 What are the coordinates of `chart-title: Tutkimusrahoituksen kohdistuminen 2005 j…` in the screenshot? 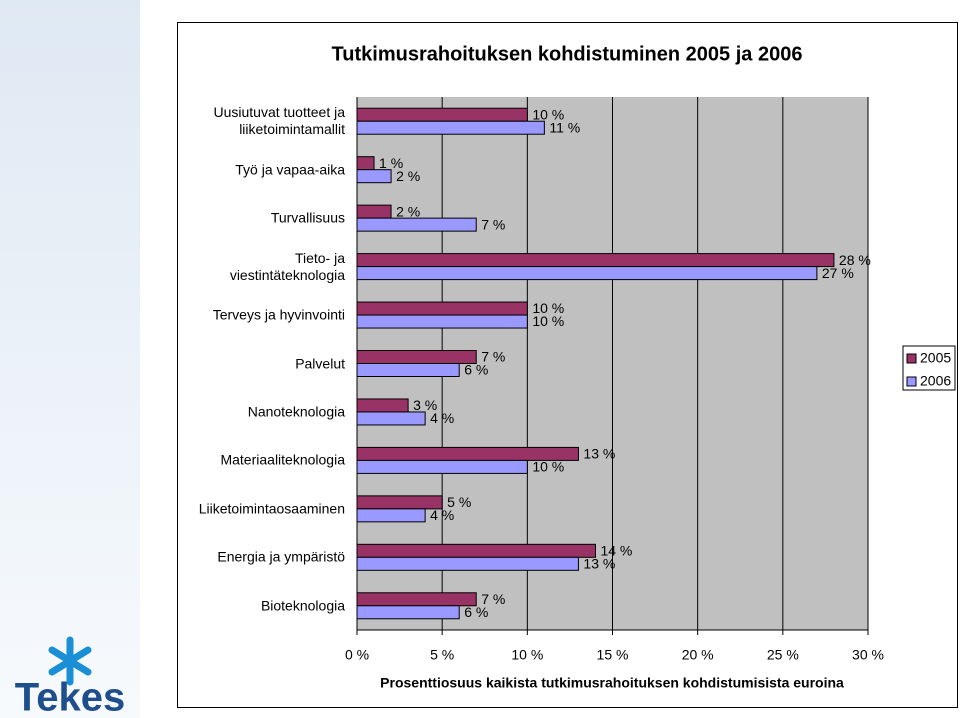 It's located at (567, 54).